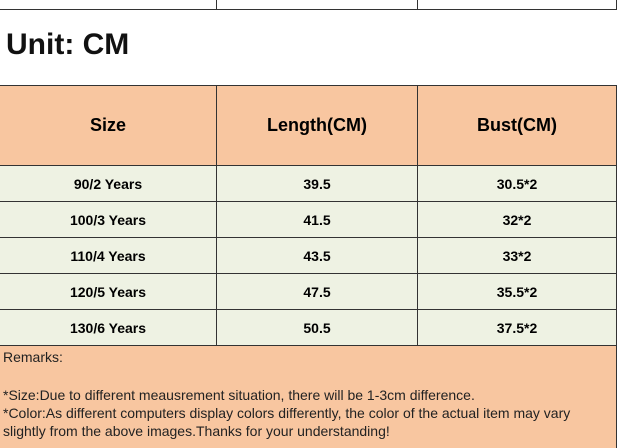 This screenshot has height=448, width=626. What do you see at coordinates (308, 85) in the screenshot?
I see `table-top-border` at bounding box center [308, 85].